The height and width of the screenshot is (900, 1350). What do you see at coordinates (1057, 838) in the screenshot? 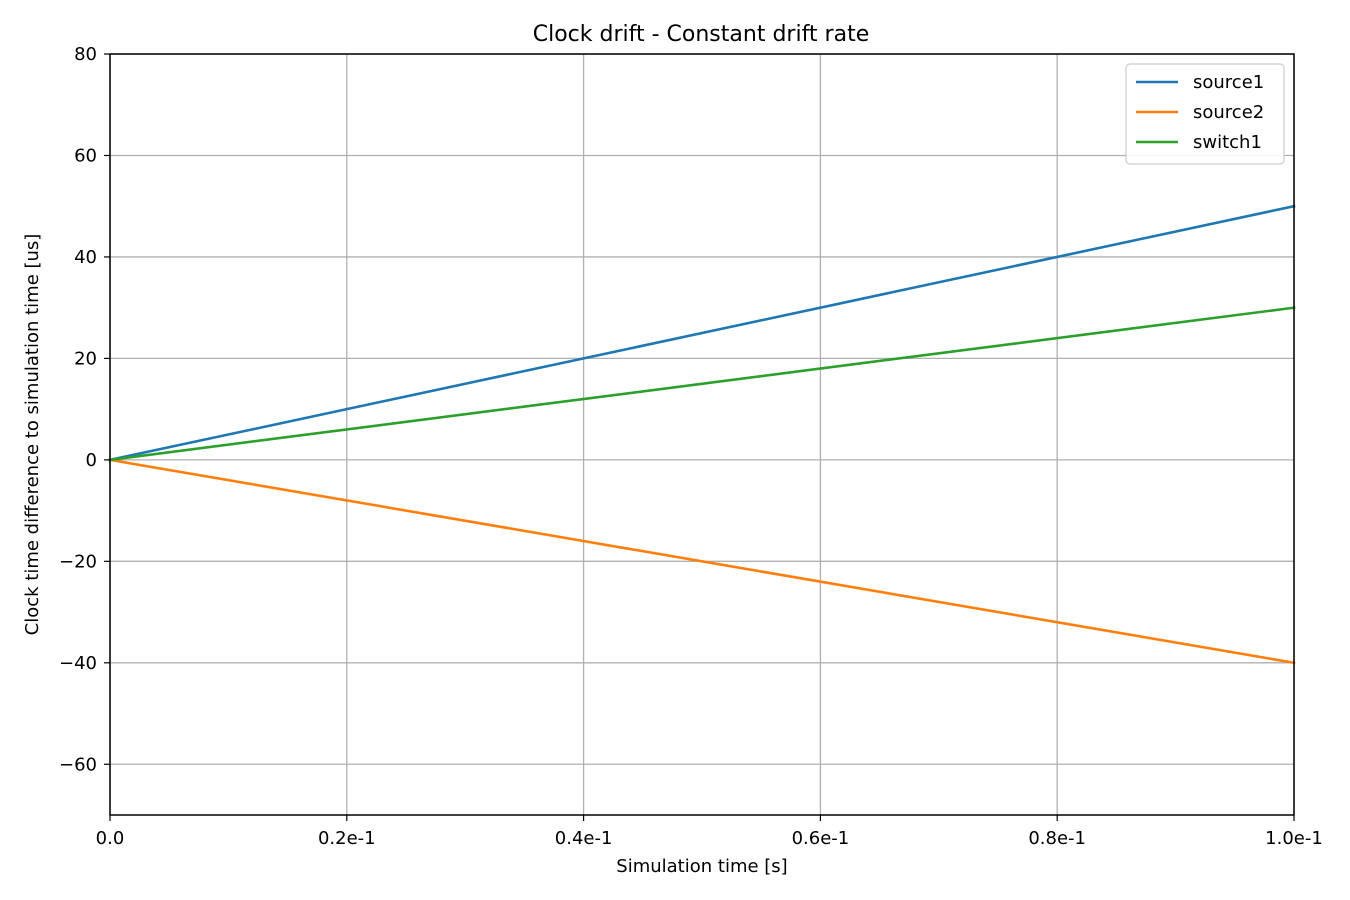
I see `x-tick-label: 0.8e-1` at bounding box center [1057, 838].